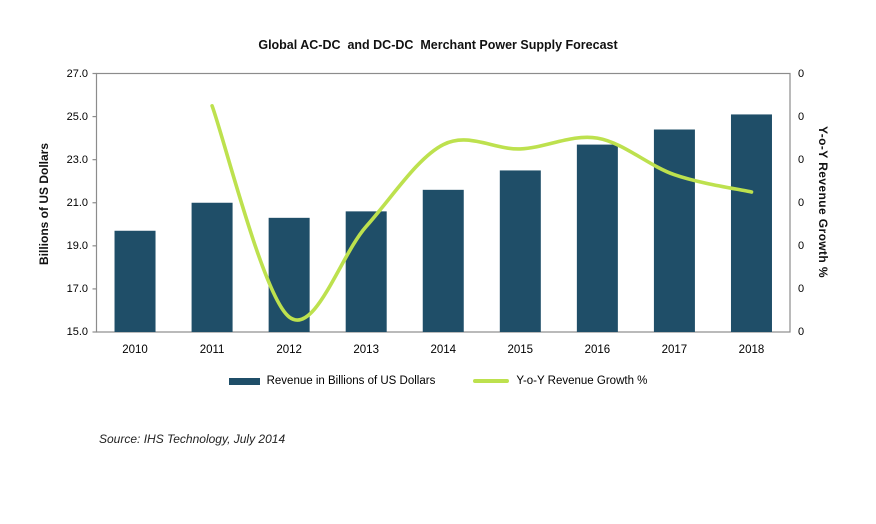 The width and height of the screenshot is (876, 524). What do you see at coordinates (192, 439) in the screenshot?
I see `source-note: Source: IHS Technology, July 2014` at bounding box center [192, 439].